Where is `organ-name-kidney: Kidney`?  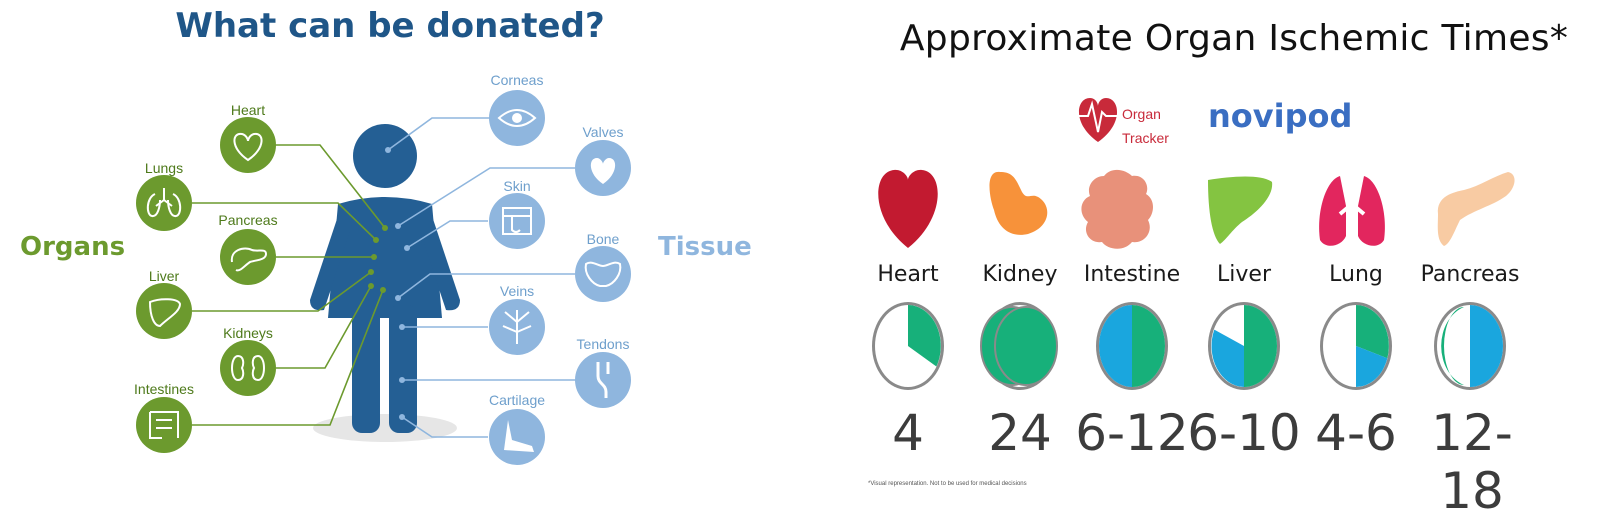 organ-name-kidney: Kidney is located at coordinates (1020, 274).